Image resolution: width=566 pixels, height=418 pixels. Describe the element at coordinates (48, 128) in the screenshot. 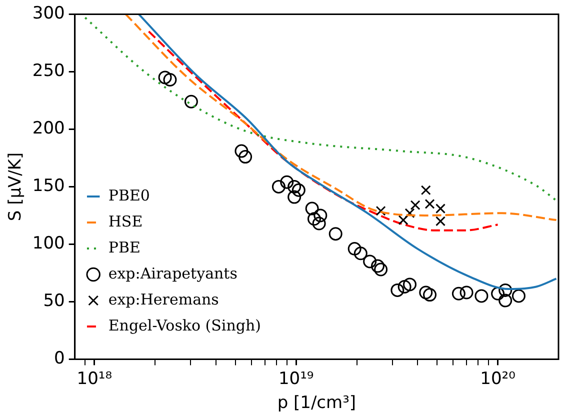

I see `y-tick-label: 200` at that location.